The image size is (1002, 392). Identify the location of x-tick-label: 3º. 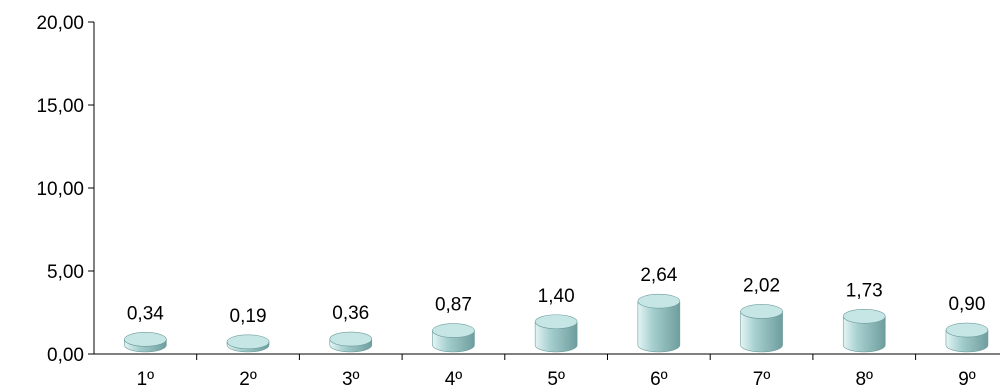
(351, 379).